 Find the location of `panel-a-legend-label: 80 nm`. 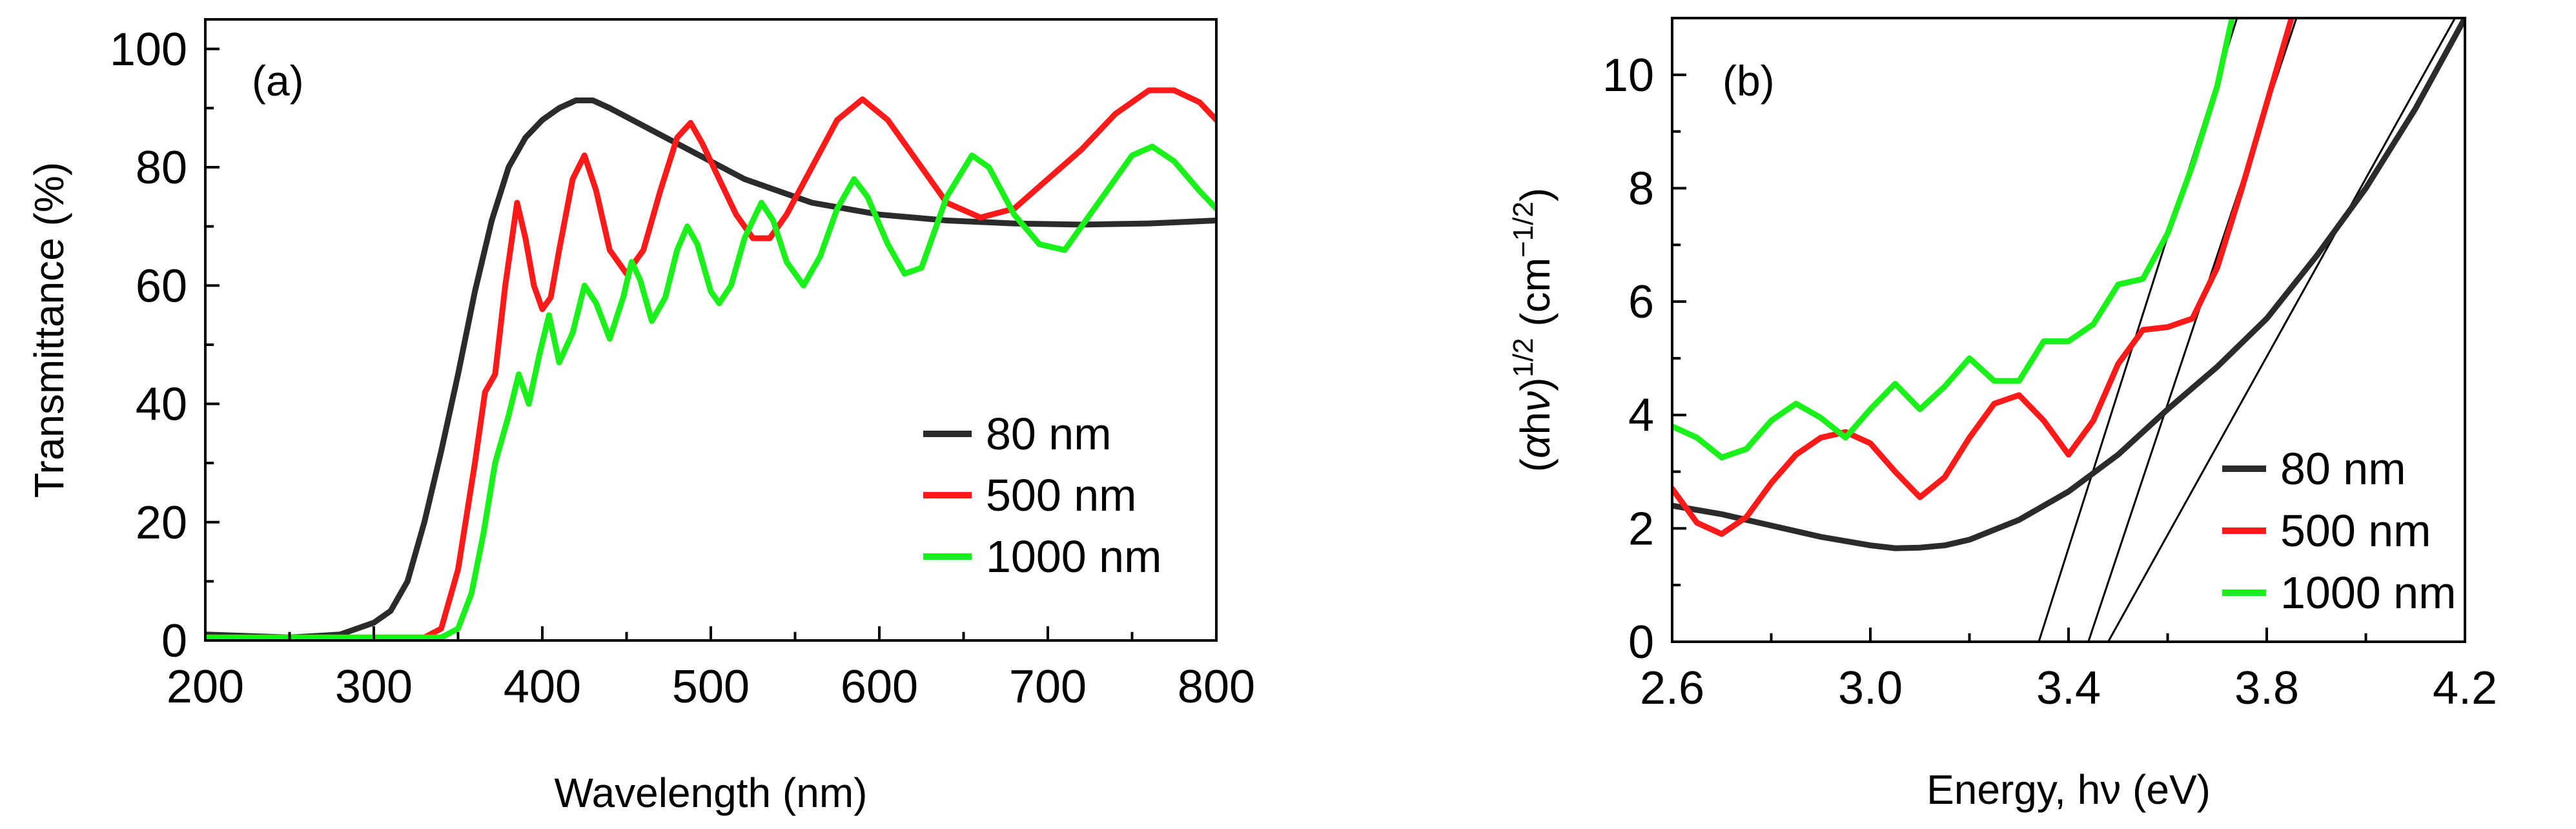

panel-a-legend-label: 80 nm is located at coordinates (1049, 434).